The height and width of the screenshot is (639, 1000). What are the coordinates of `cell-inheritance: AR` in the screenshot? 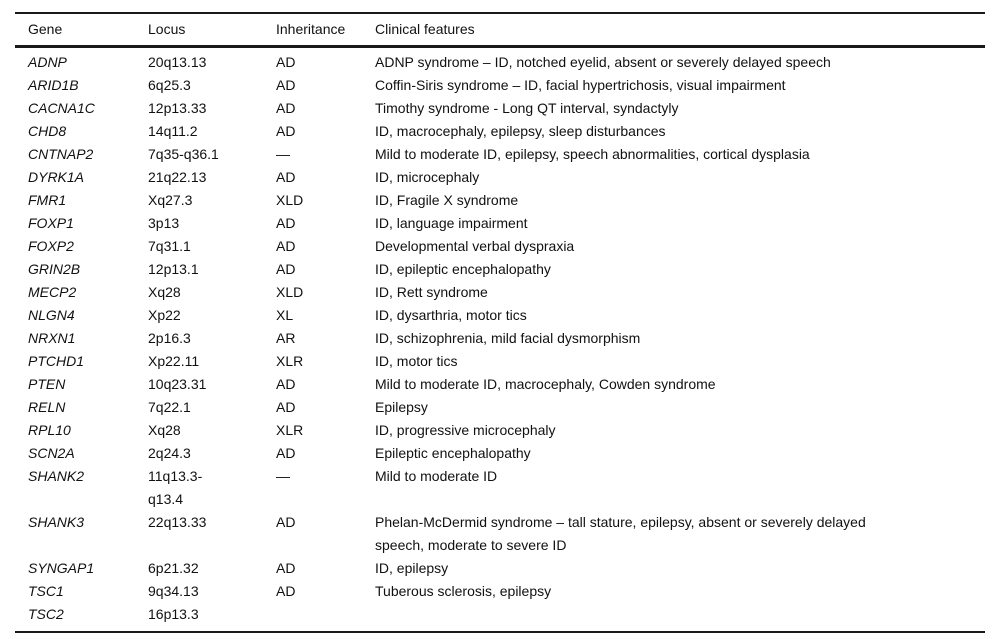 It's located at (286, 338).